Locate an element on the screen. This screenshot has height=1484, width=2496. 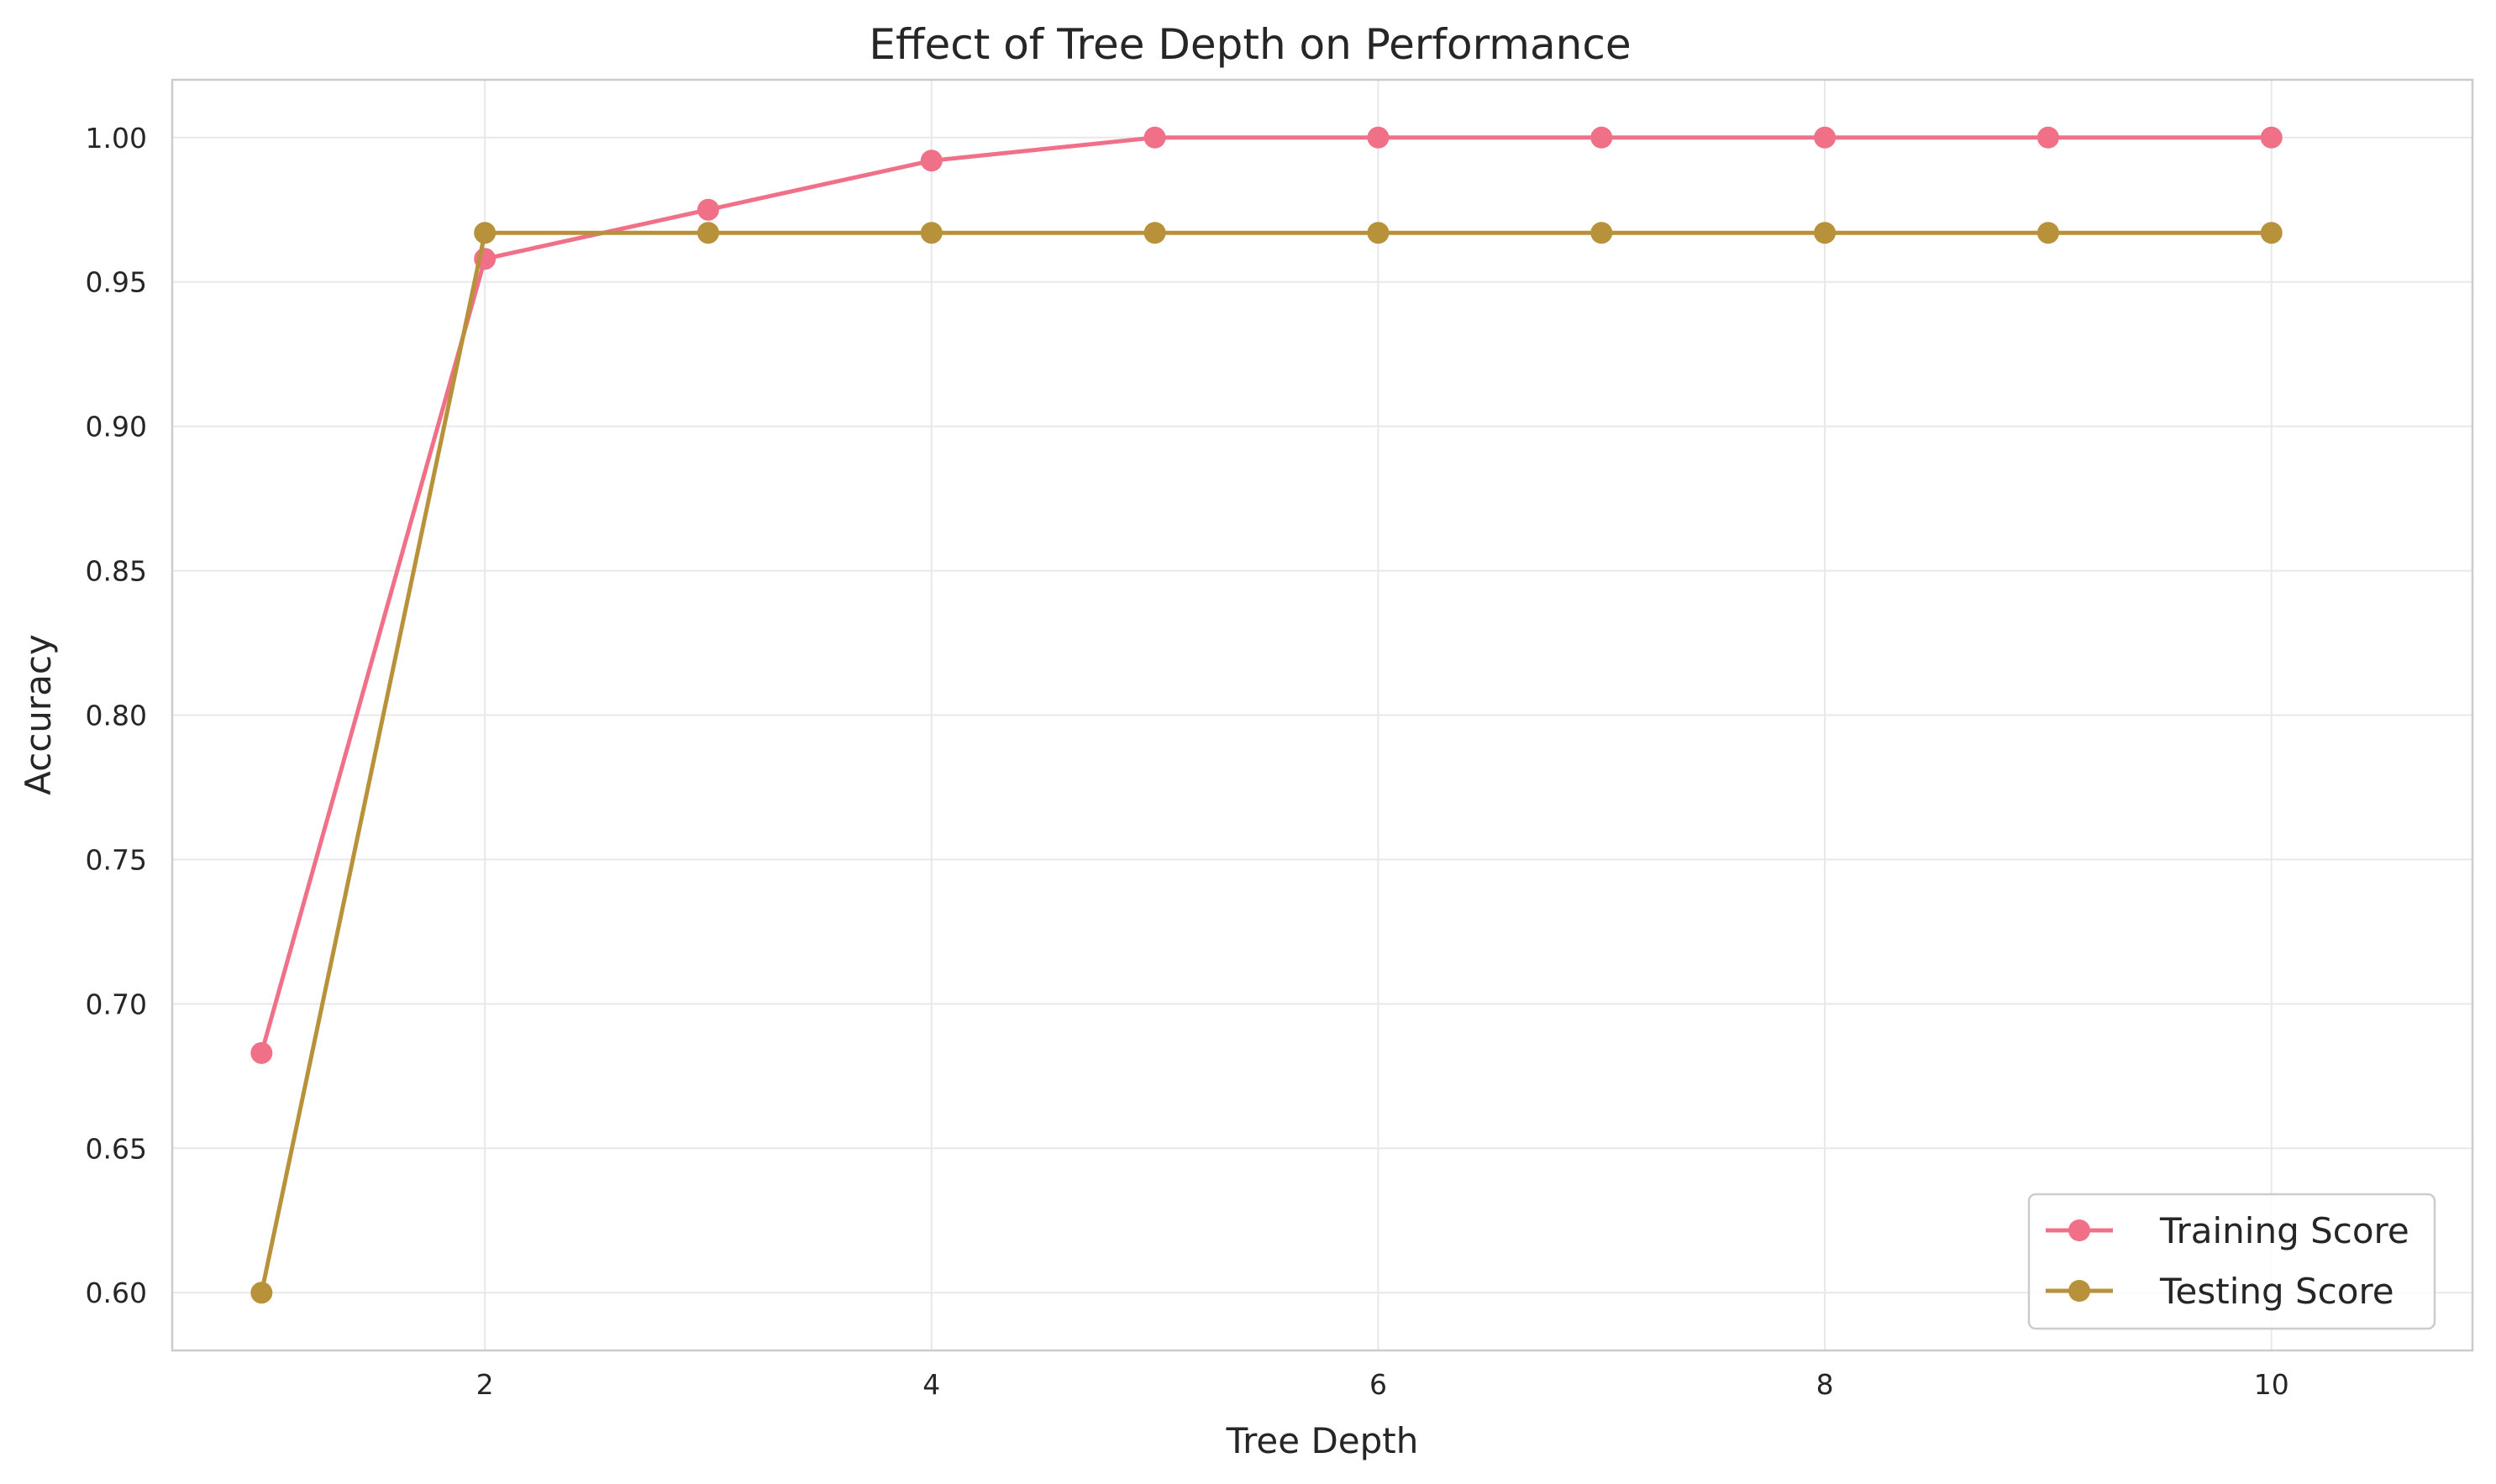
x-tick-label: 2 is located at coordinates (485, 1385).